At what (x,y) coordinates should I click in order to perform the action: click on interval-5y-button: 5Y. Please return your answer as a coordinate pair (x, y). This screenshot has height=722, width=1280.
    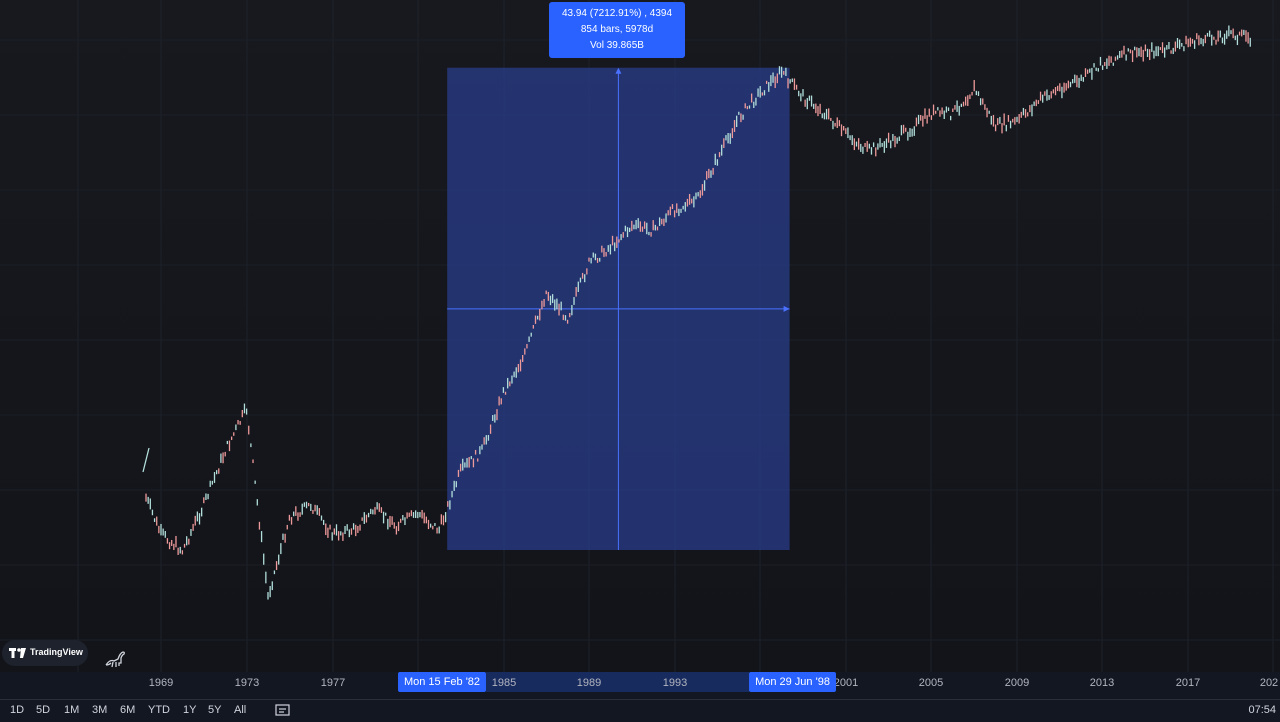
    Looking at the image, I should click on (215, 710).